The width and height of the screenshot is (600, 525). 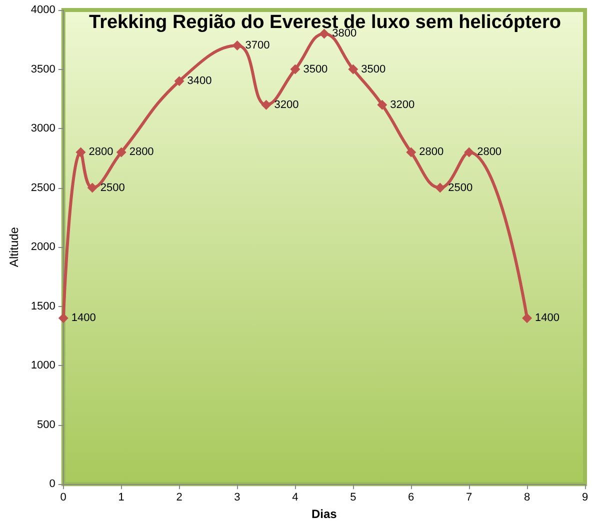 I want to click on x-tick-label: 7, so click(x=469, y=498).